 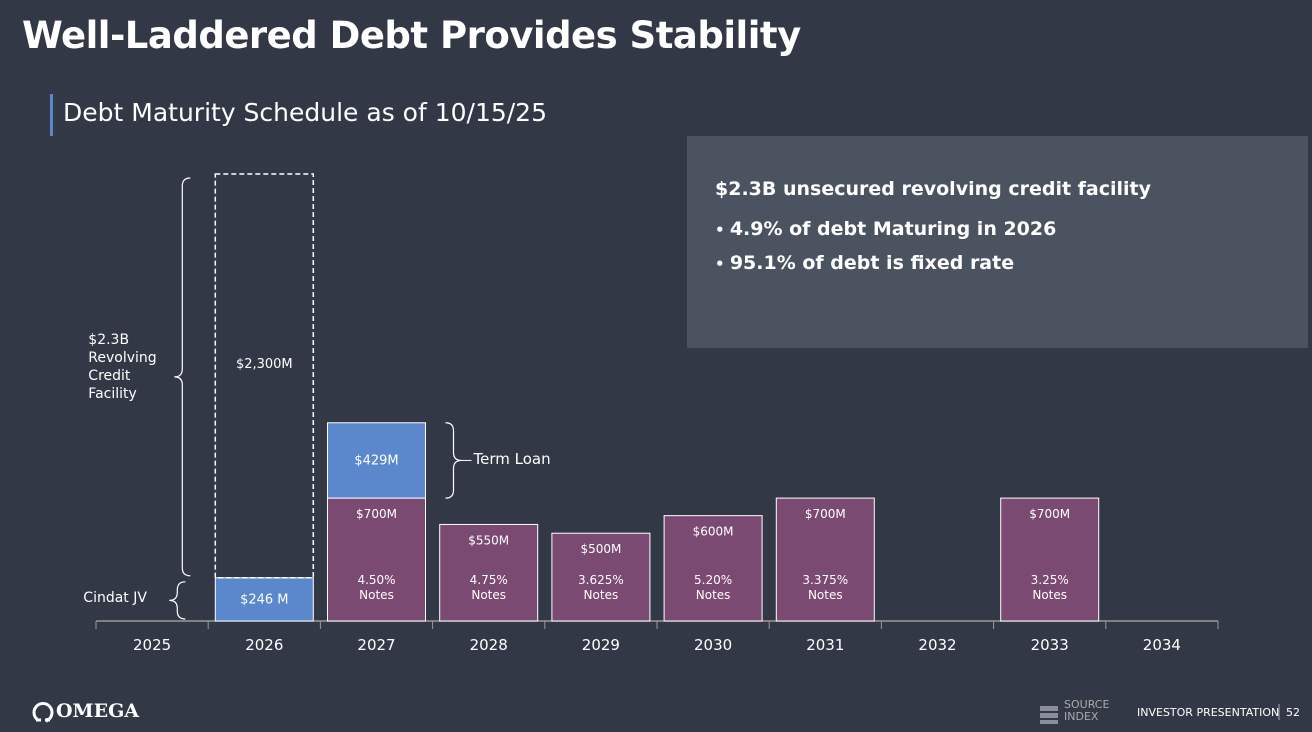 I want to click on value-label: $550M, so click(x=488, y=540).